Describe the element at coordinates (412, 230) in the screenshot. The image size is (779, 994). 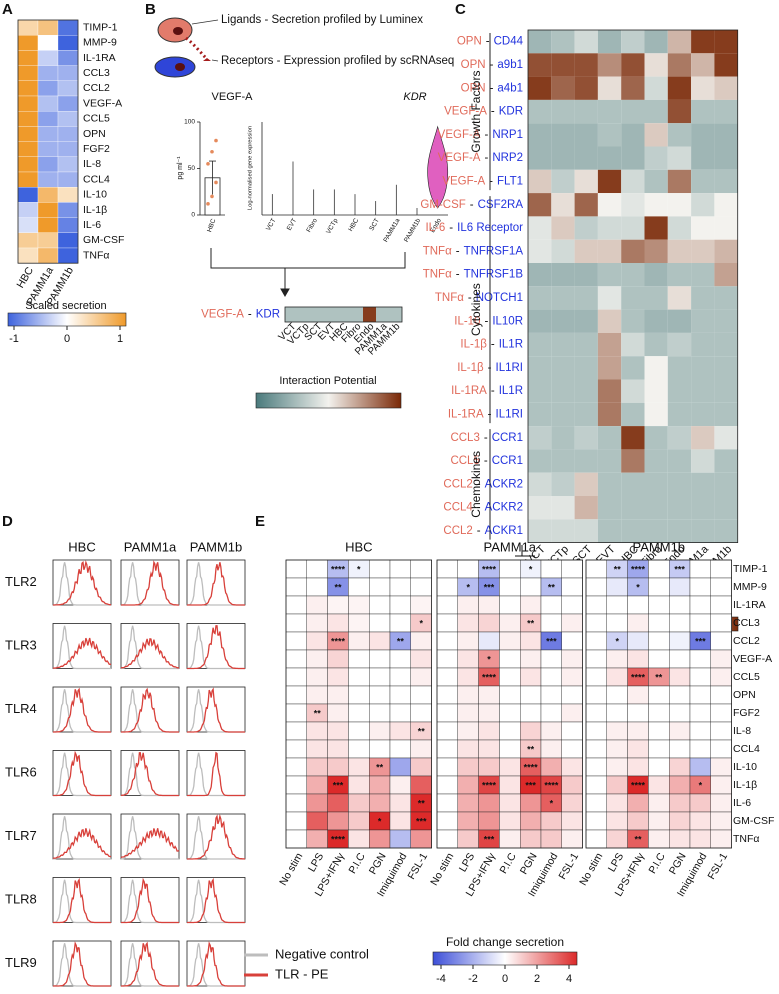
I see `x-tick-label: PAMM1b` at that location.